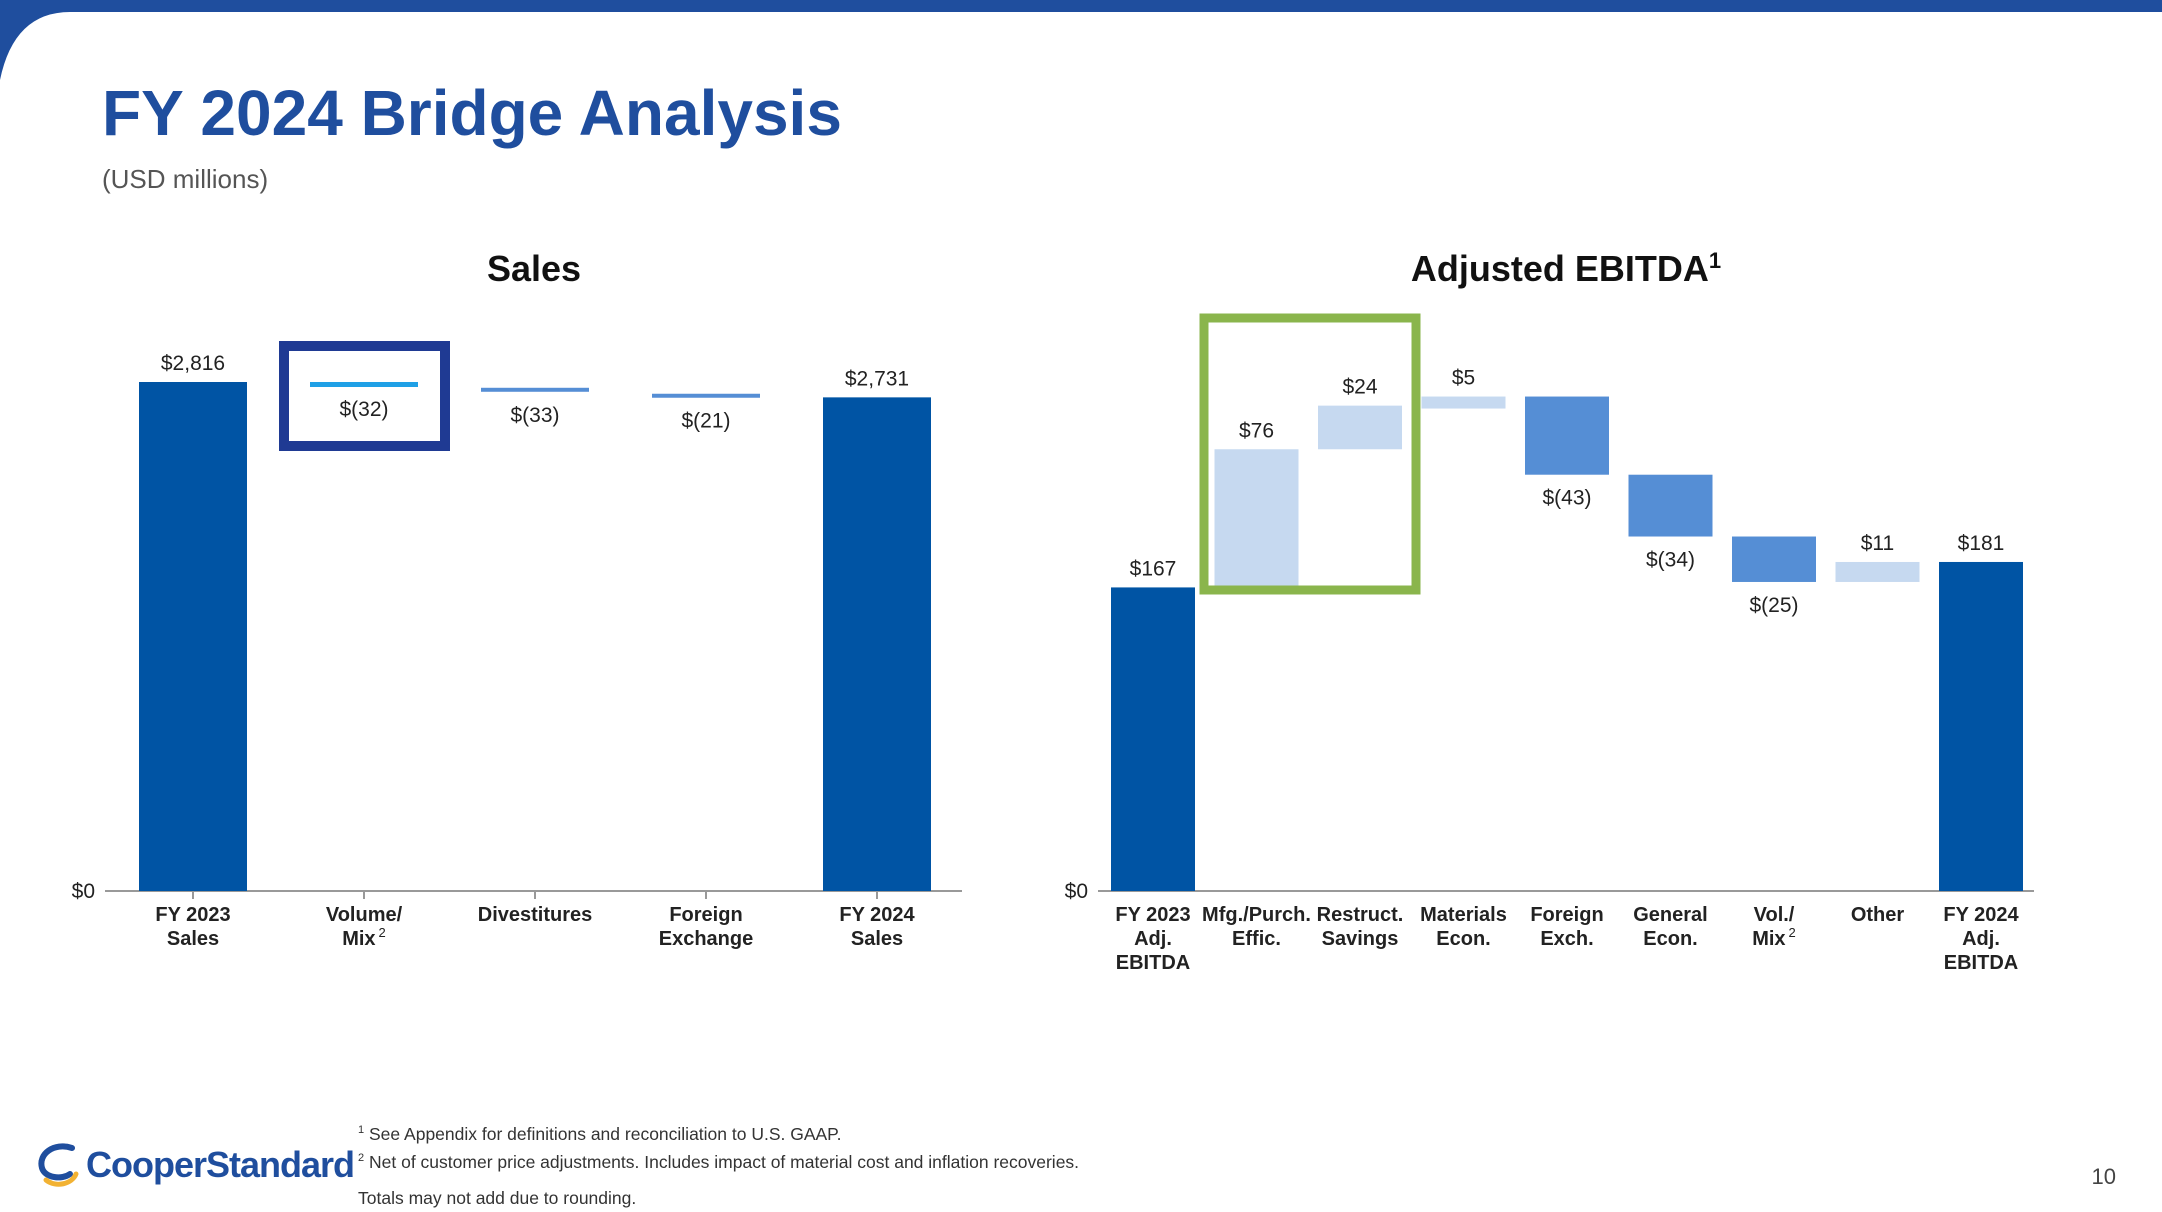  What do you see at coordinates (1463, 378) in the screenshot?
I see `ebitda-data-label: $5` at bounding box center [1463, 378].